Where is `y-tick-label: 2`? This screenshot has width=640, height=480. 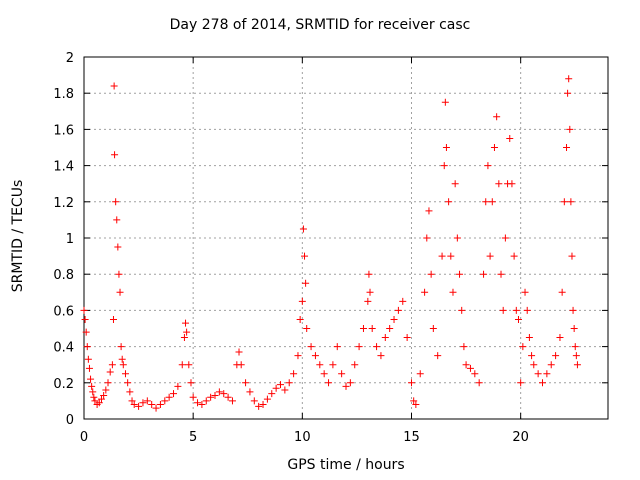
y-tick-label: 2 is located at coordinates (70, 58).